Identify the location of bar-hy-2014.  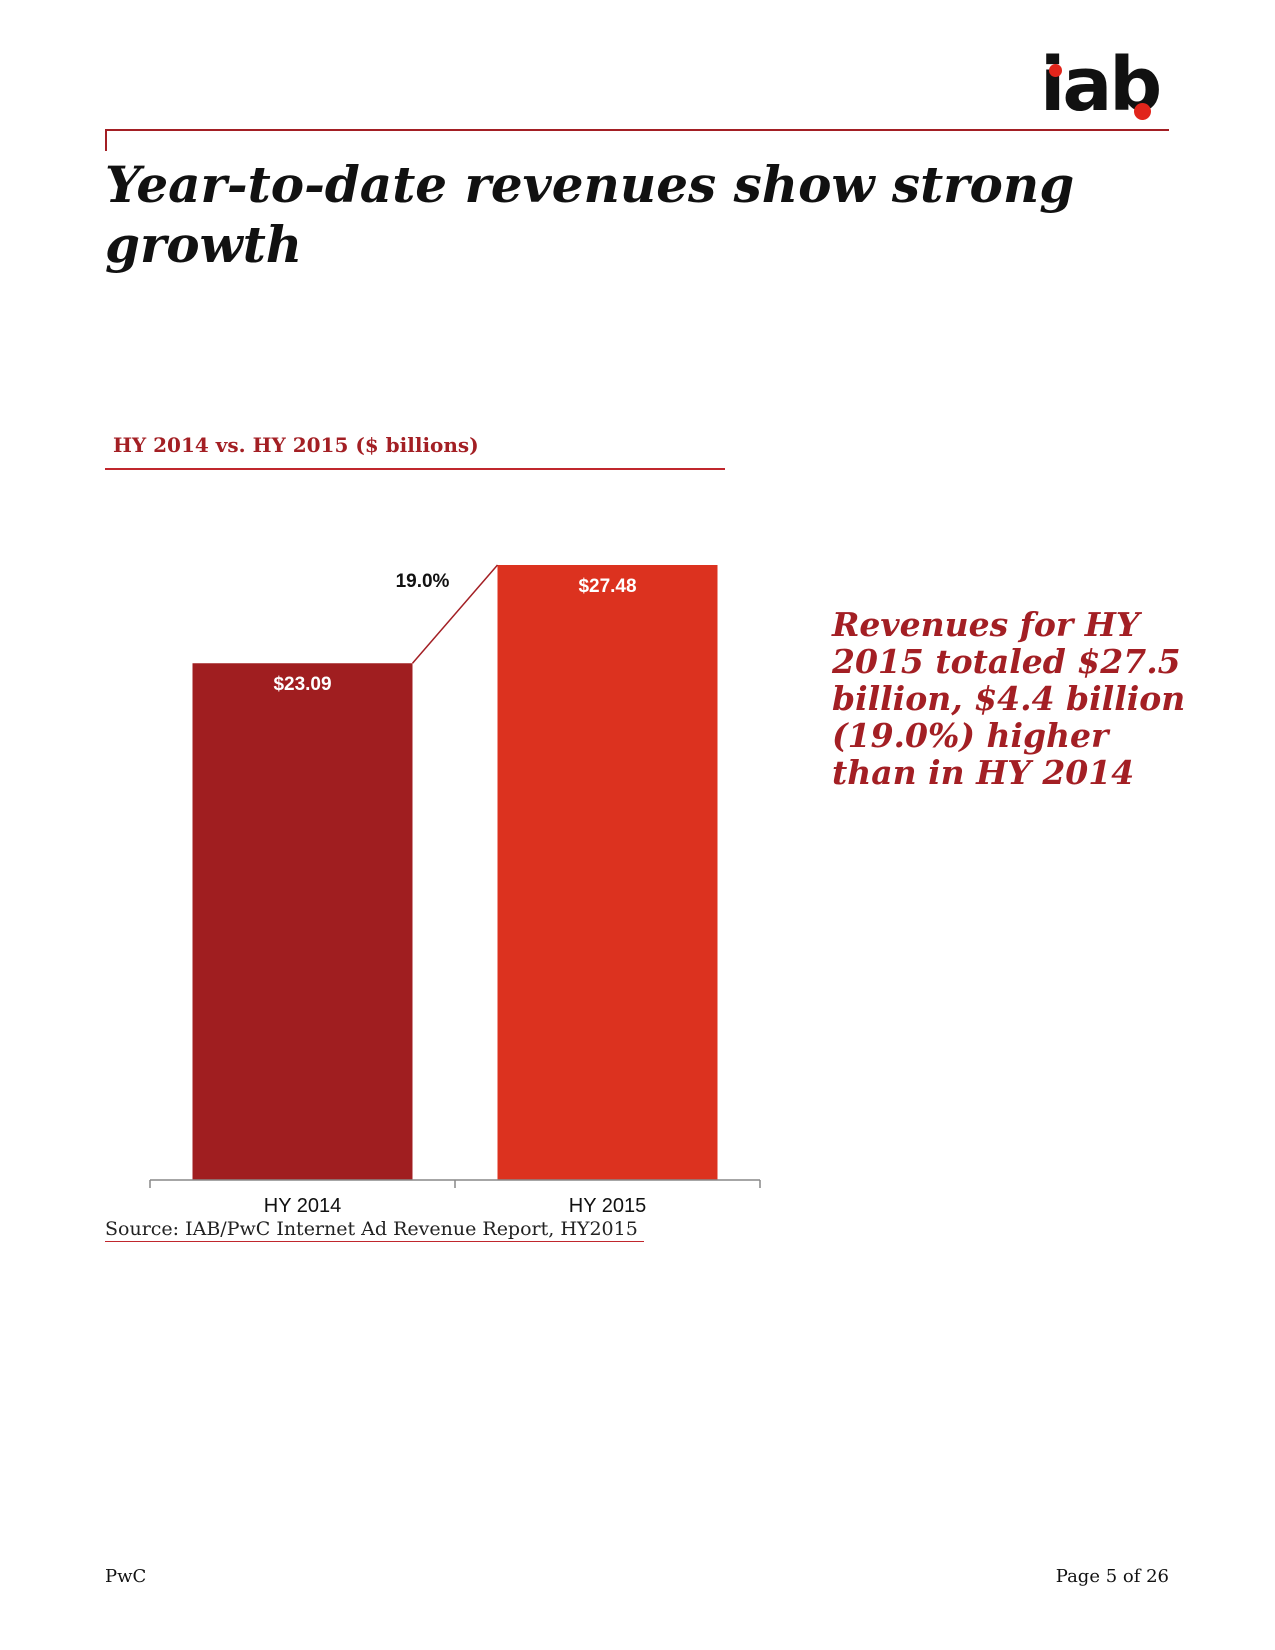
(302, 921).